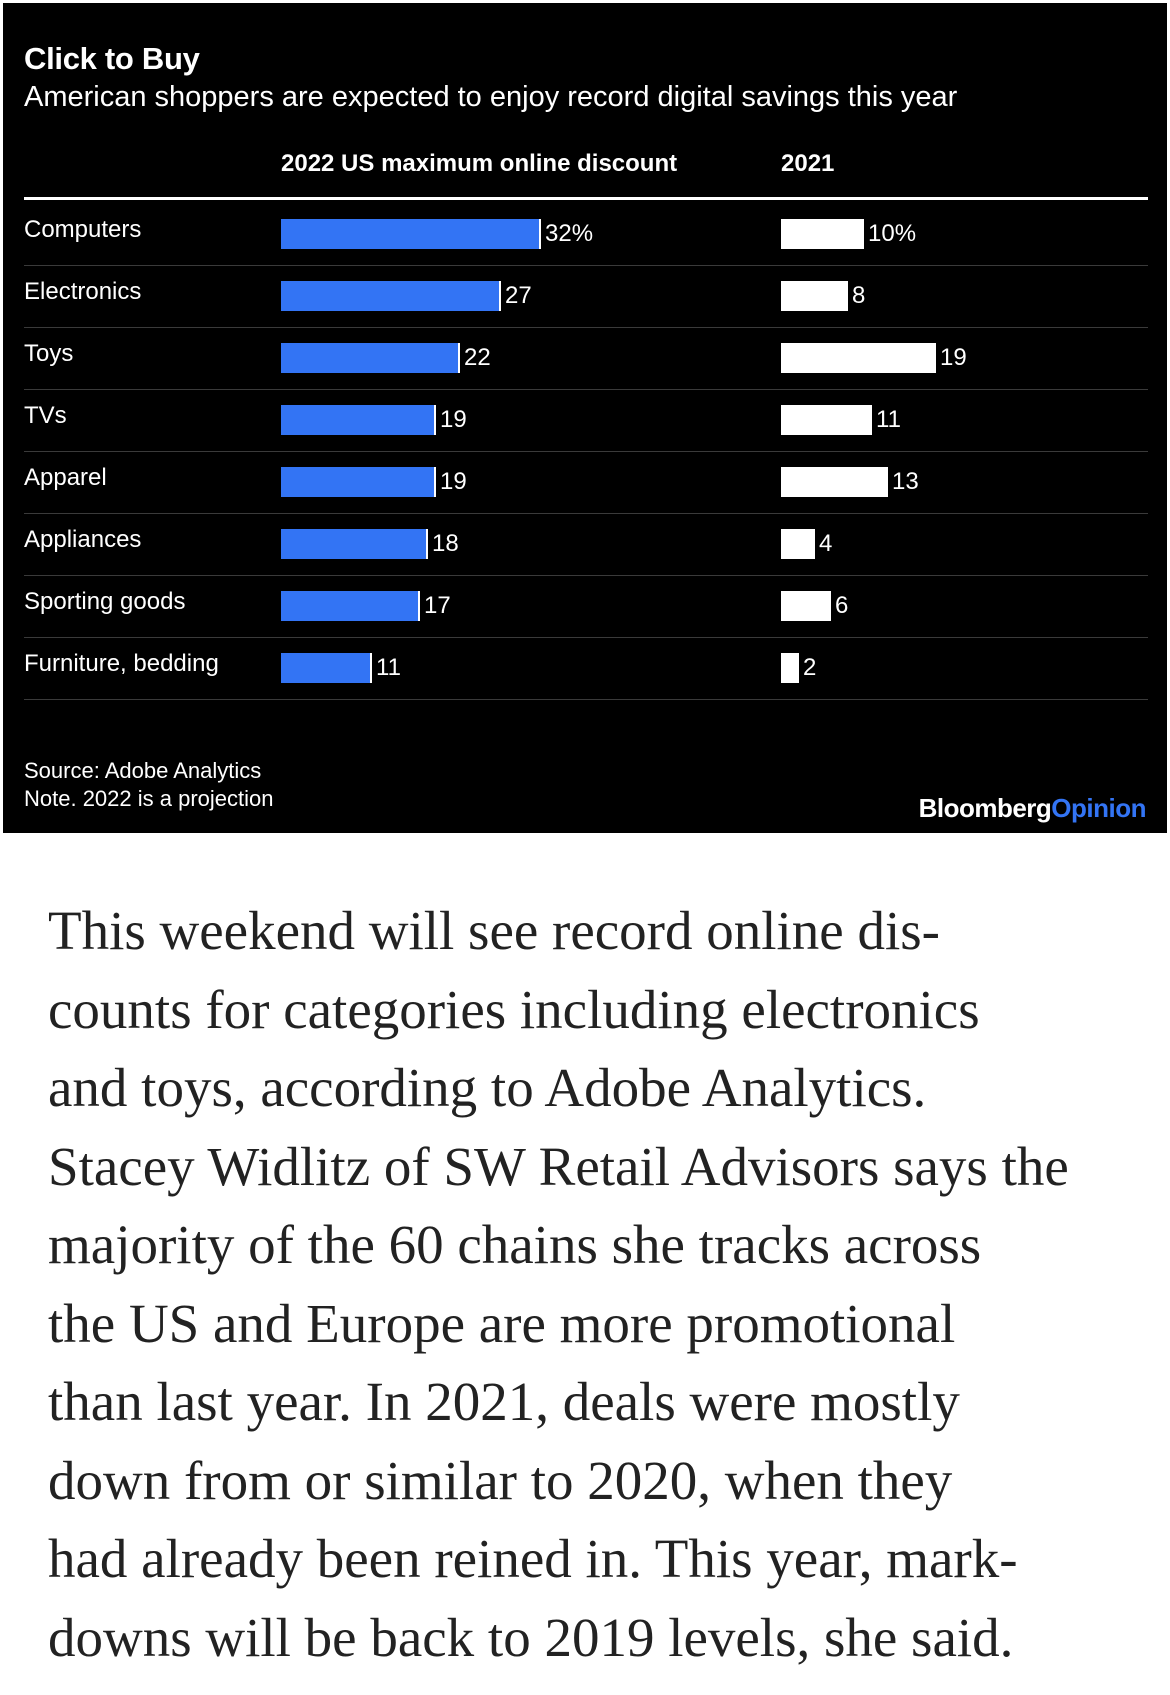 This screenshot has height=1695, width=1170. I want to click on value-label-2021: 10%, so click(889, 234).